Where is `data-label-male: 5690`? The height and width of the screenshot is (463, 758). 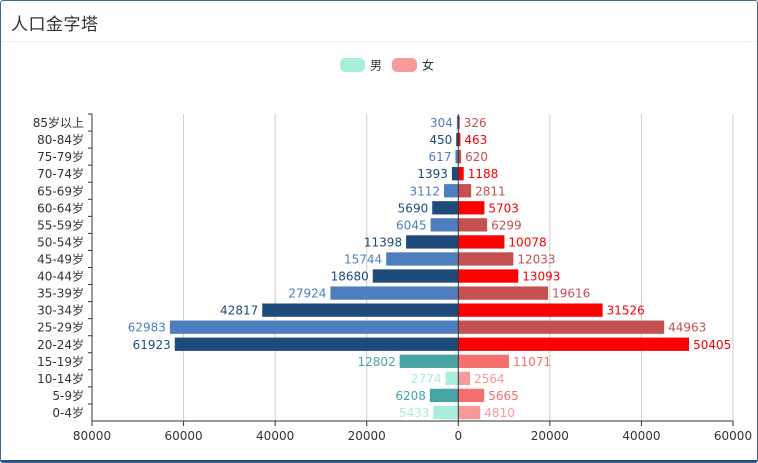 data-label-male: 5690 is located at coordinates (413, 208).